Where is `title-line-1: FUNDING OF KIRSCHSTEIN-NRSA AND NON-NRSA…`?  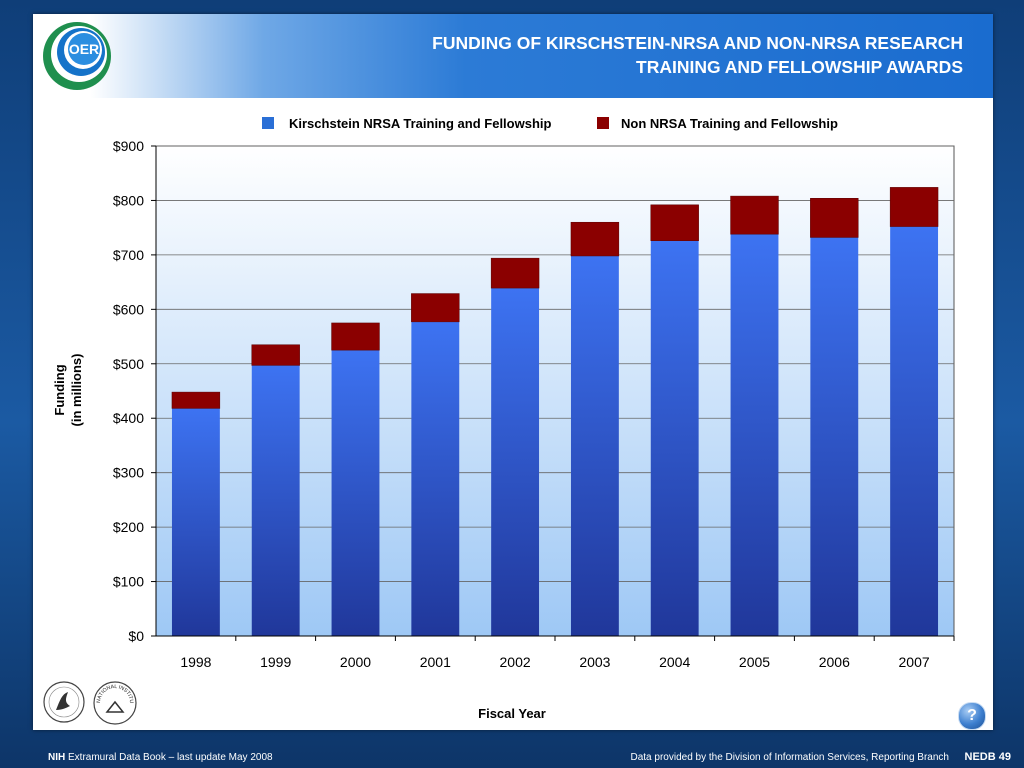
title-line-1: FUNDING OF KIRSCHSTEIN-NRSA AND NON-NRSA… is located at coordinates (697, 43).